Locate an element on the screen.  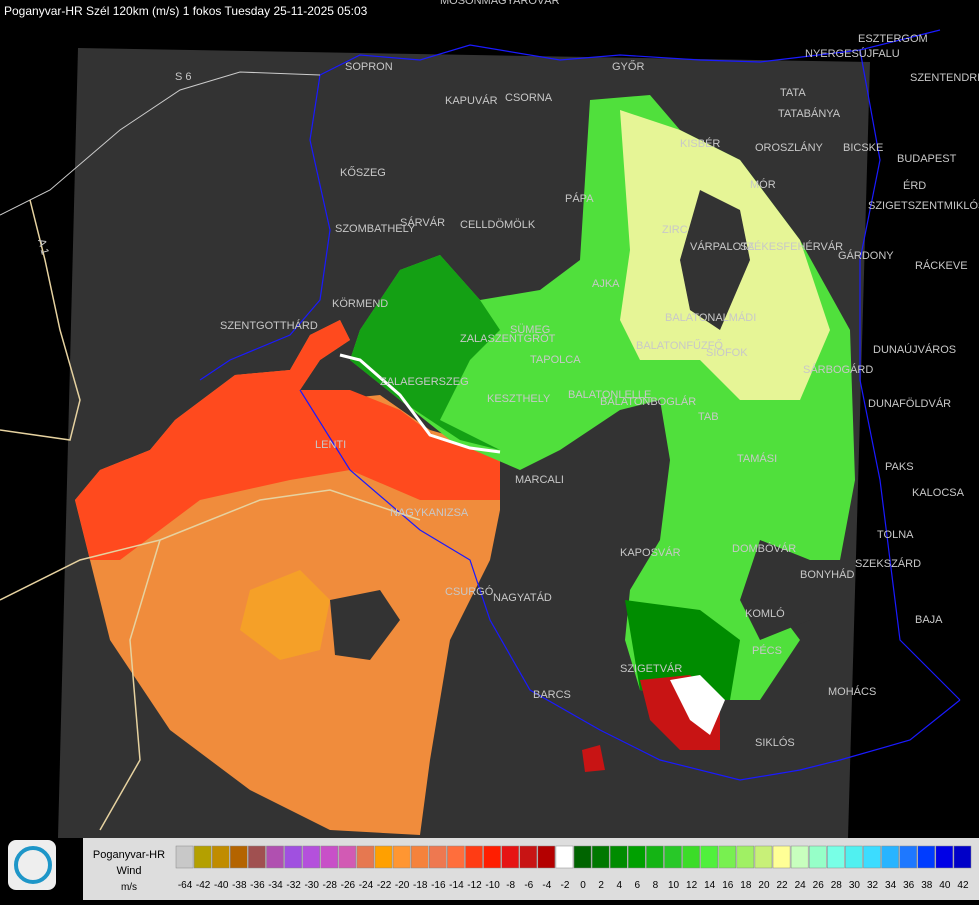
place-label: SZENTENDRE is located at coordinates (944, 78).